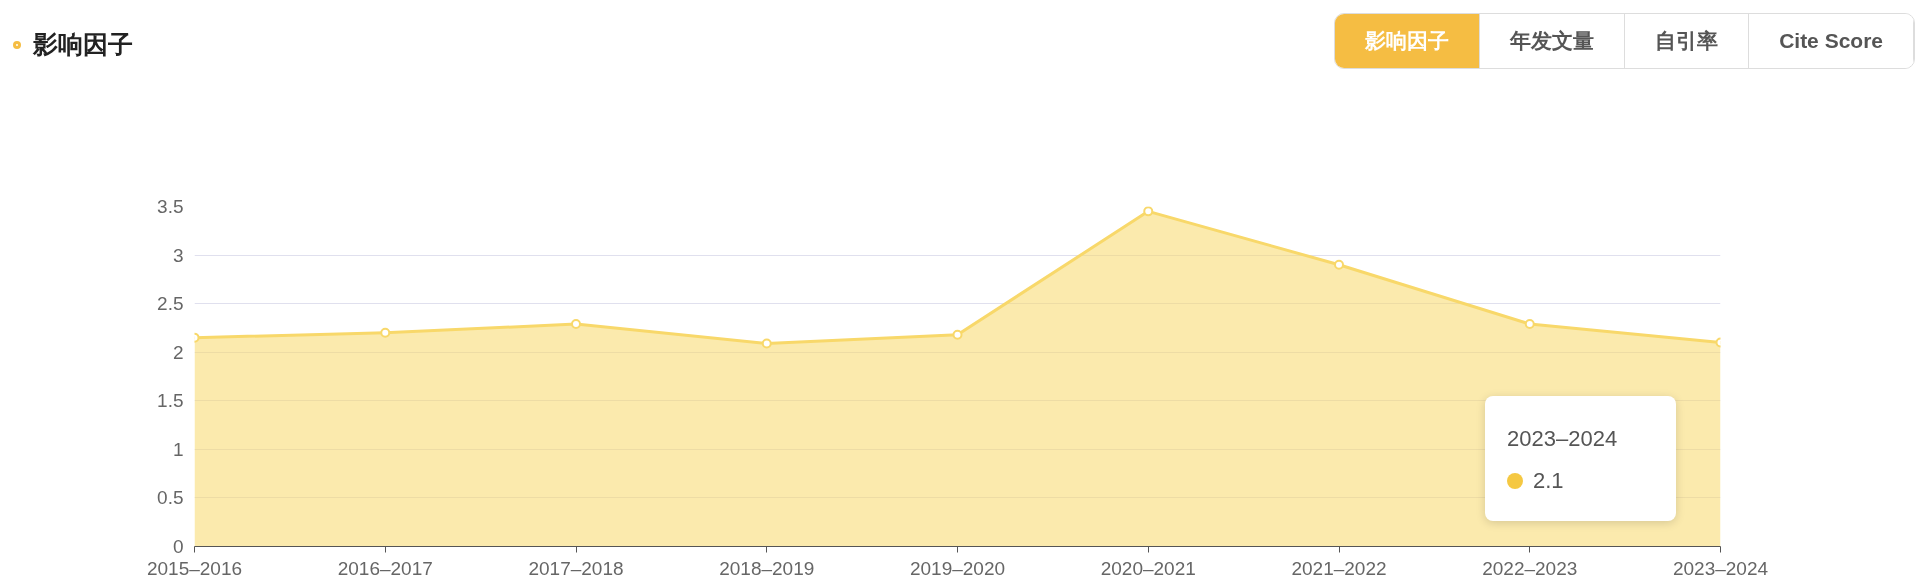 The height and width of the screenshot is (578, 1918). Describe the element at coordinates (178, 449) in the screenshot. I see `y-tick-label: 1` at that location.